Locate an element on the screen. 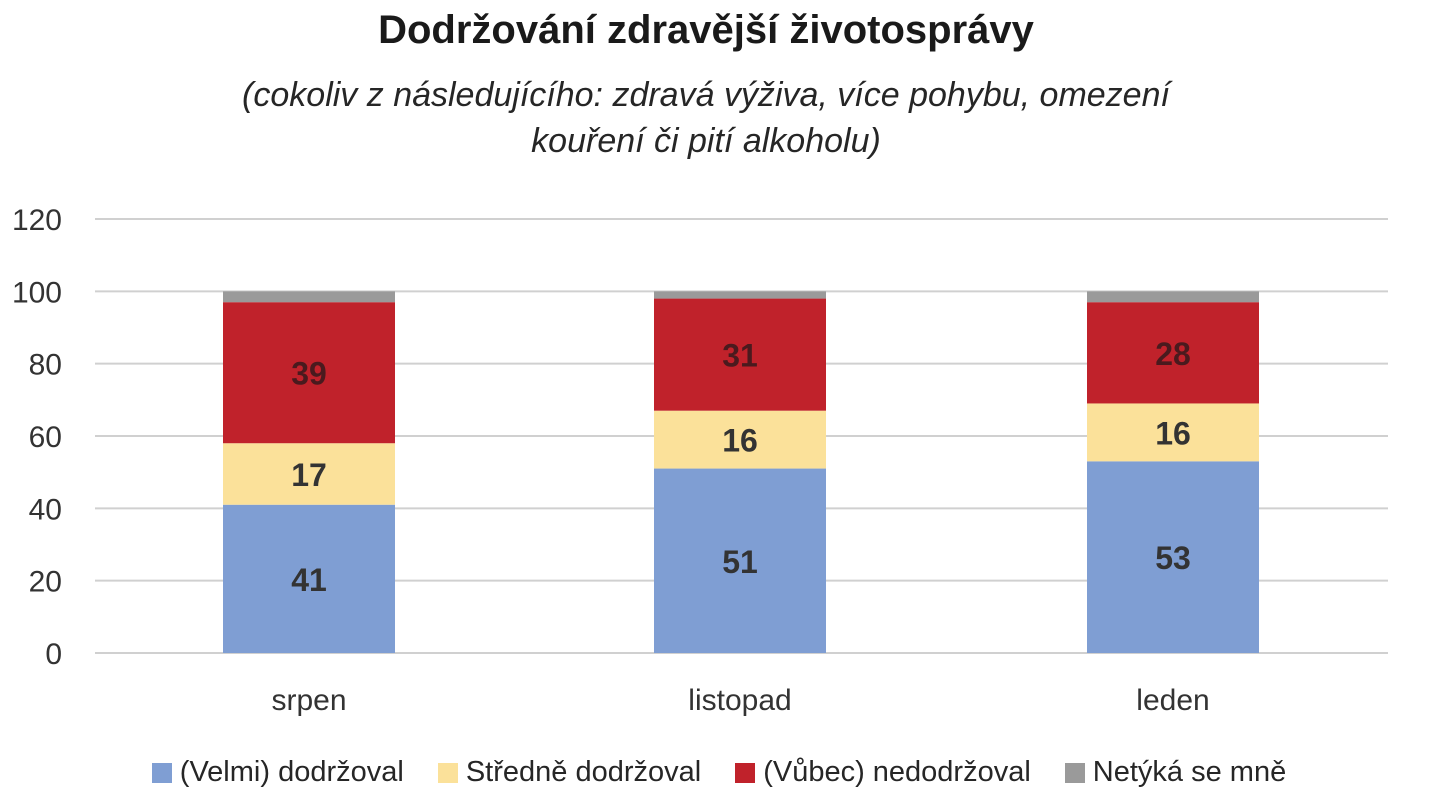 The height and width of the screenshot is (800, 1438). data-label: 53 is located at coordinates (1173, 558).